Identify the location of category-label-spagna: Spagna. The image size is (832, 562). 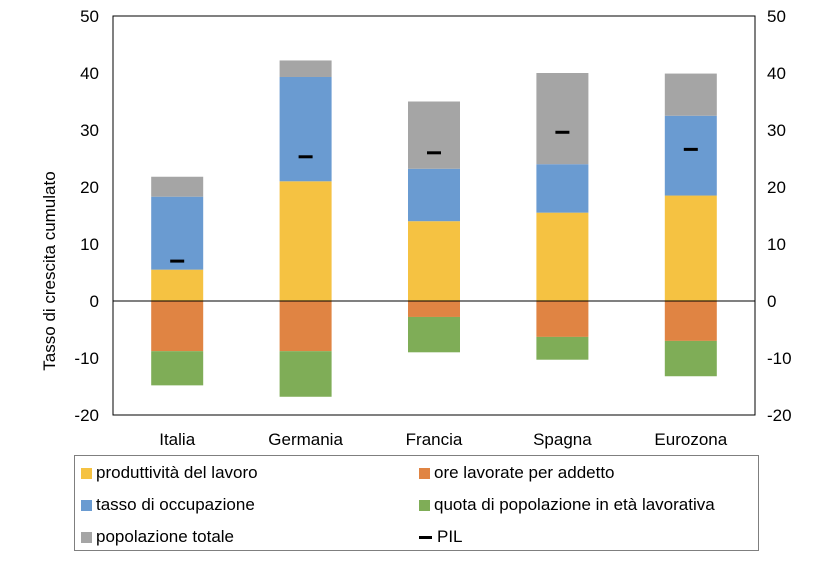
(562, 439).